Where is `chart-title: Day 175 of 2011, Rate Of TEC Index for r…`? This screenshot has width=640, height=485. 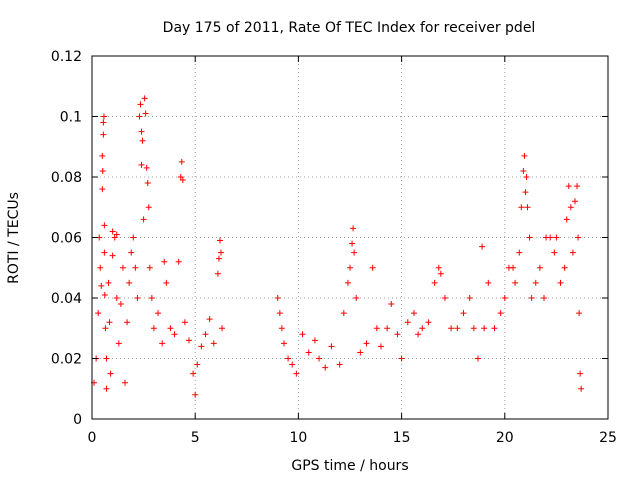
chart-title: Day 175 of 2011, Rate Of TEC Index for r… is located at coordinates (349, 28).